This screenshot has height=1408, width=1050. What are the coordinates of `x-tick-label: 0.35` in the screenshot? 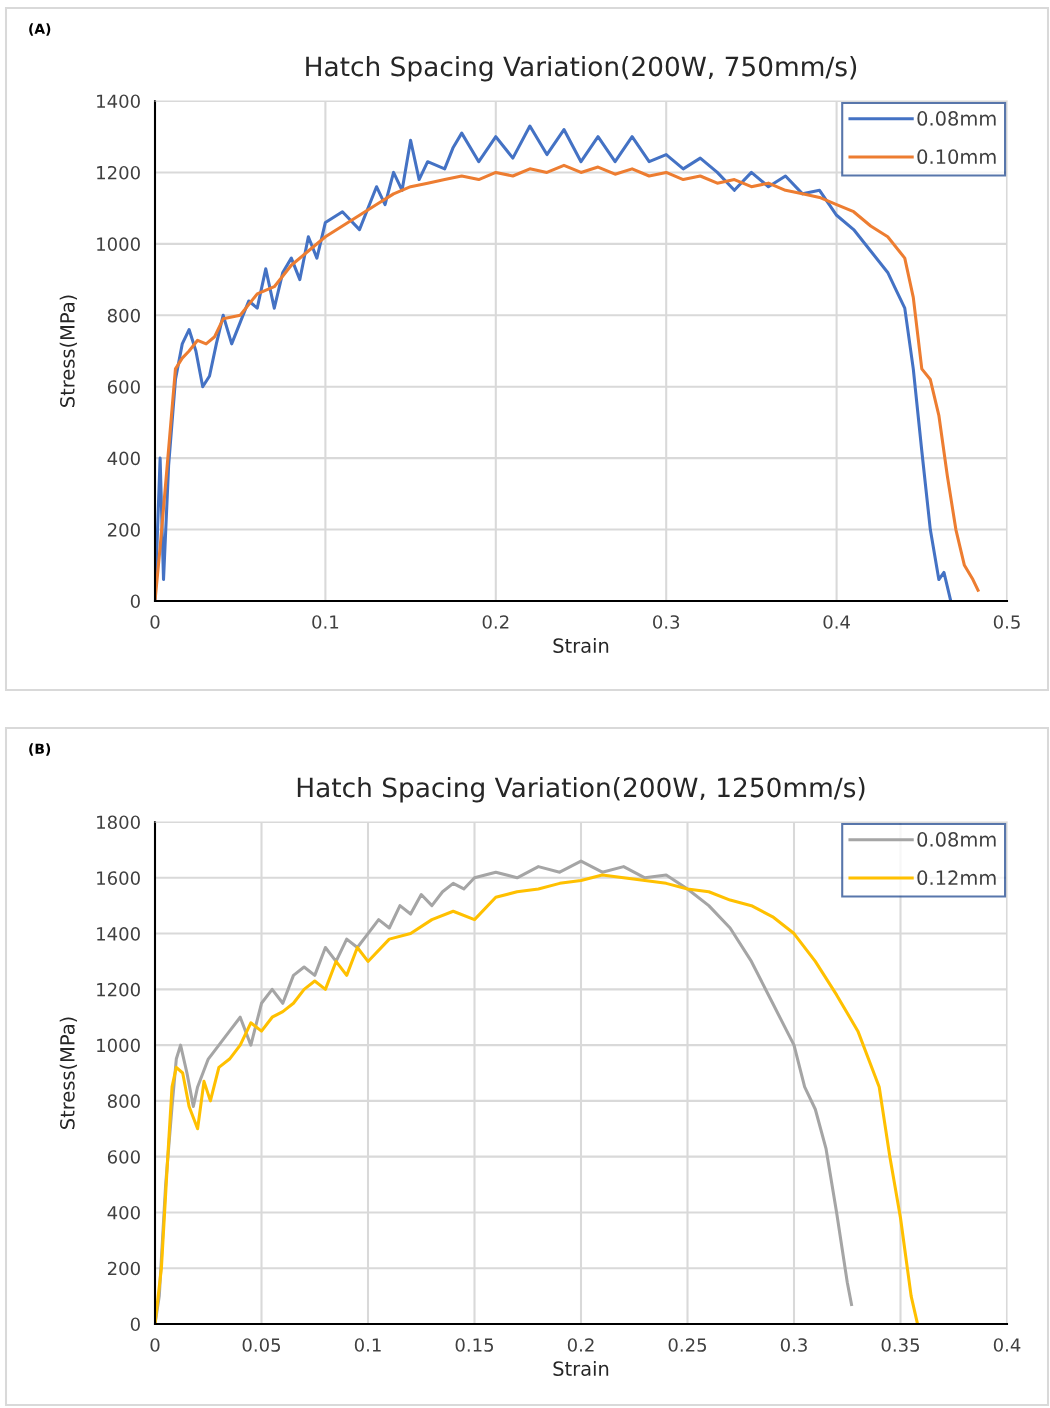 It's located at (900, 1345).